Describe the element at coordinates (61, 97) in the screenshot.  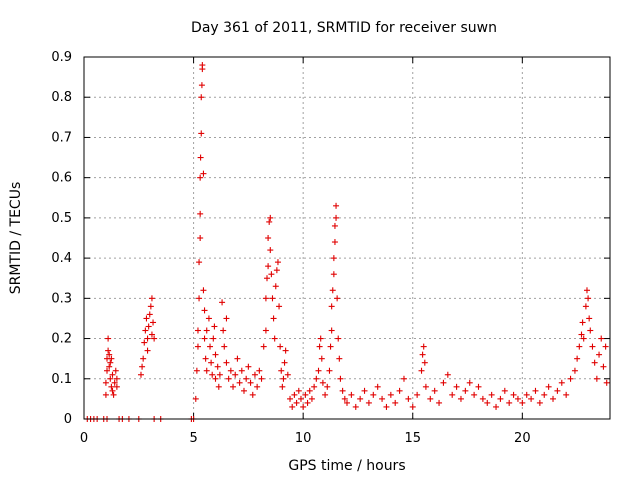
I see `y-tick-label: 0.8` at that location.